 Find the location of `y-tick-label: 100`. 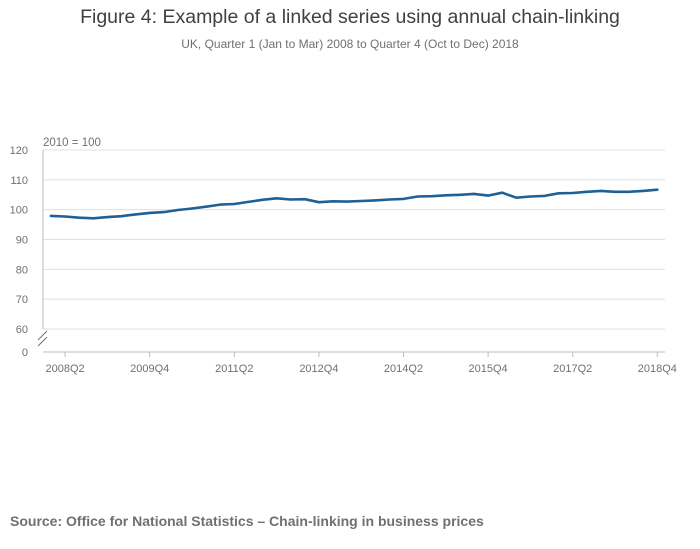

y-tick-label: 100 is located at coordinates (19, 211).